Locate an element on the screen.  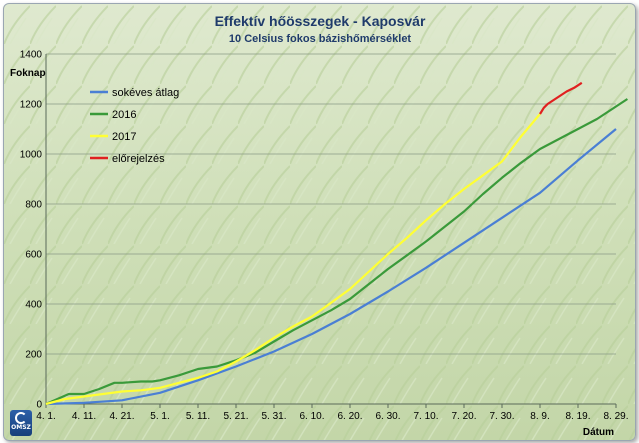
y-axis-label: Foknap is located at coordinates (28, 73).